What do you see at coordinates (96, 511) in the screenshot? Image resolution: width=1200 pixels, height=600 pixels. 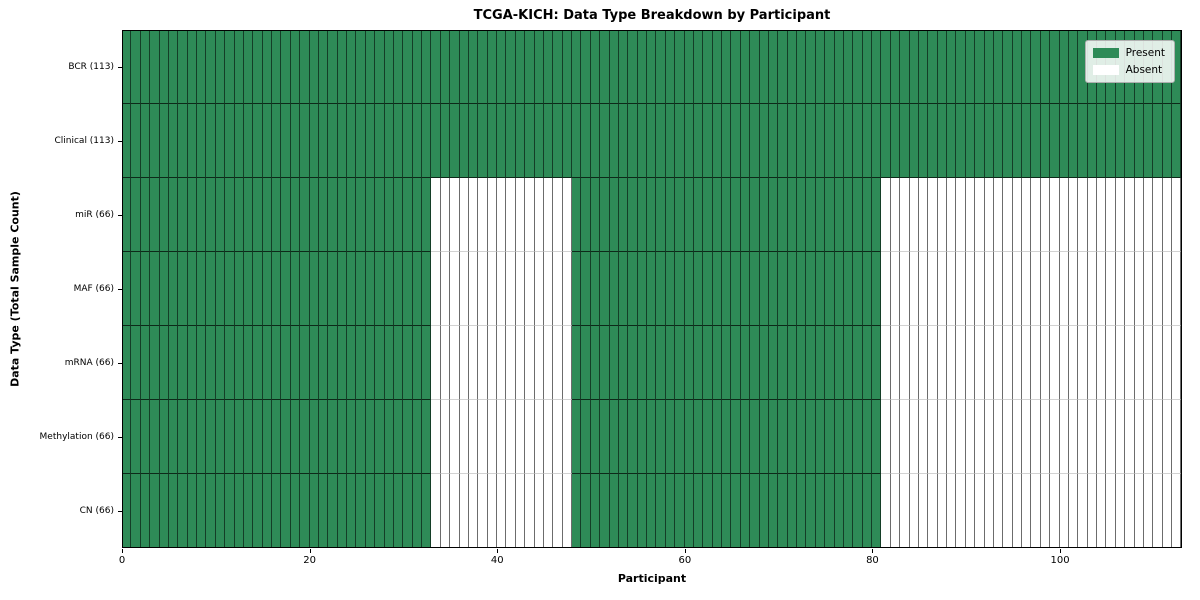 I see `y-tick-label-cn: CN (66)` at bounding box center [96, 511].